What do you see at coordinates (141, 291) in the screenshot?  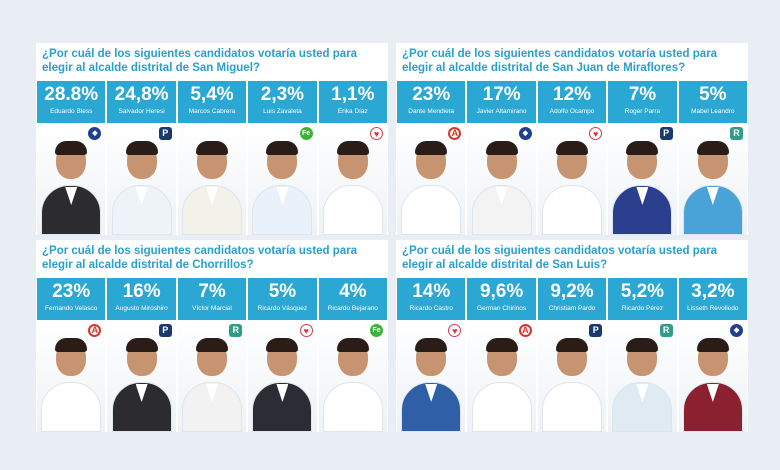 I see `vote-percentage: 16%` at bounding box center [141, 291].